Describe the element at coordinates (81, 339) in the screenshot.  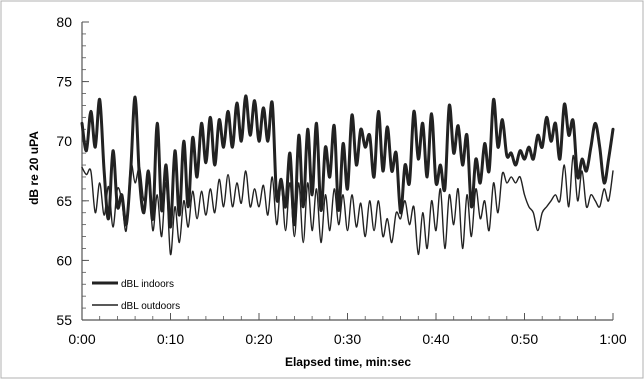
I see `x-tick-label: 0:00` at that location.